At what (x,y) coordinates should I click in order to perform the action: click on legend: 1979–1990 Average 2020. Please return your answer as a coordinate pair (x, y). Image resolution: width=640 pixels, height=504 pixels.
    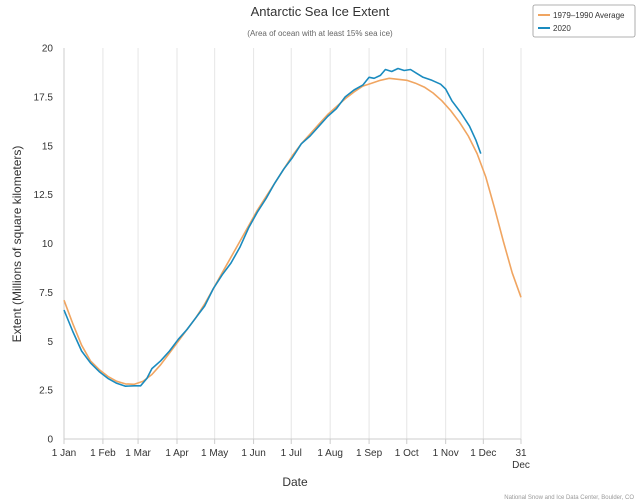
    Looking at the image, I should click on (584, 21).